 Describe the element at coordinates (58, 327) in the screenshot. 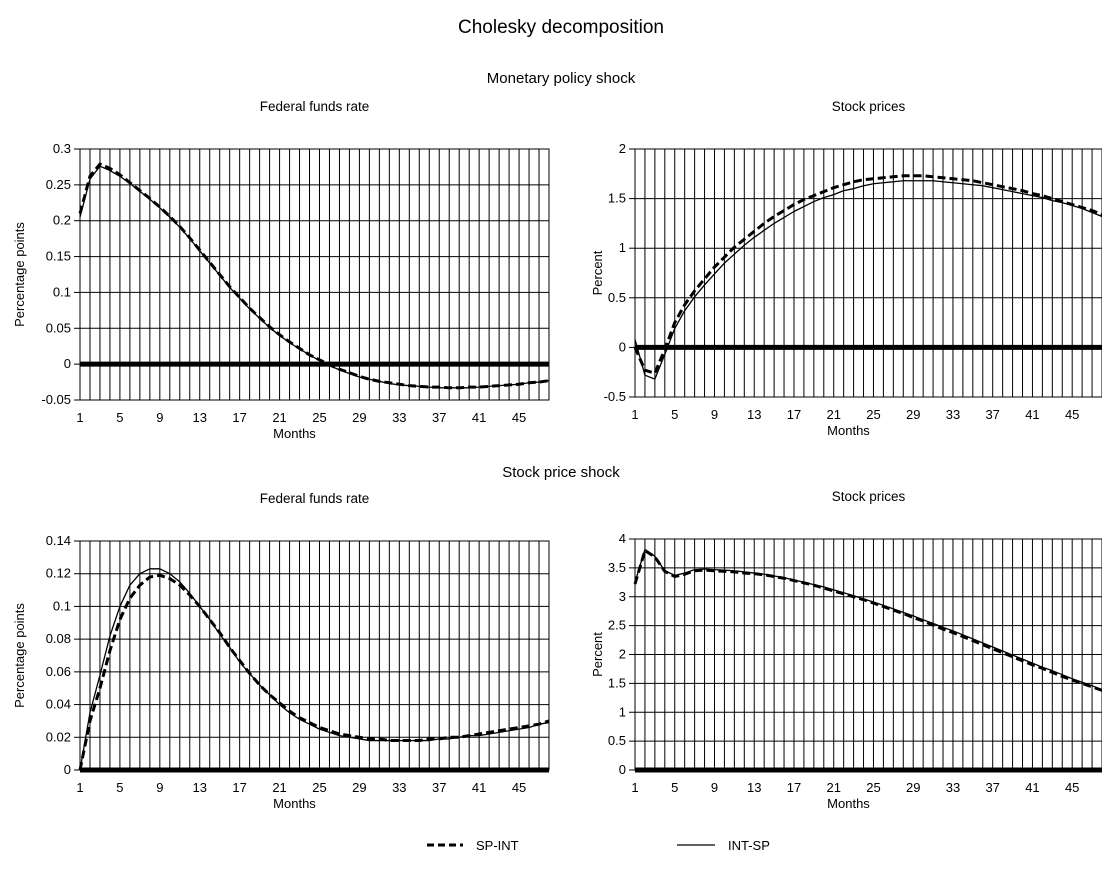

I see `y-tick-label: 0.05` at that location.